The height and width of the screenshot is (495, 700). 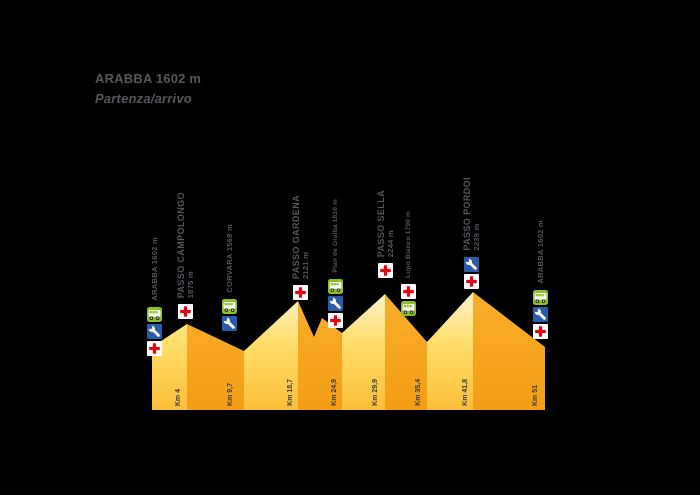 I want to click on waypoint-lupo-bianco: Lupo Bianco 1790 m, so click(x=408, y=263).